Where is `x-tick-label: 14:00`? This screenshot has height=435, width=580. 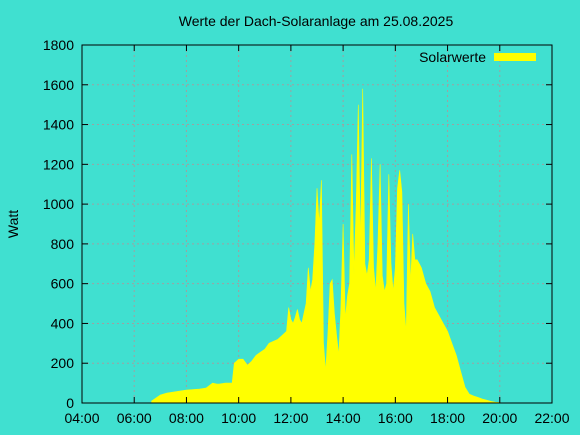
x-tick-label: 14:00 is located at coordinates (343, 418).